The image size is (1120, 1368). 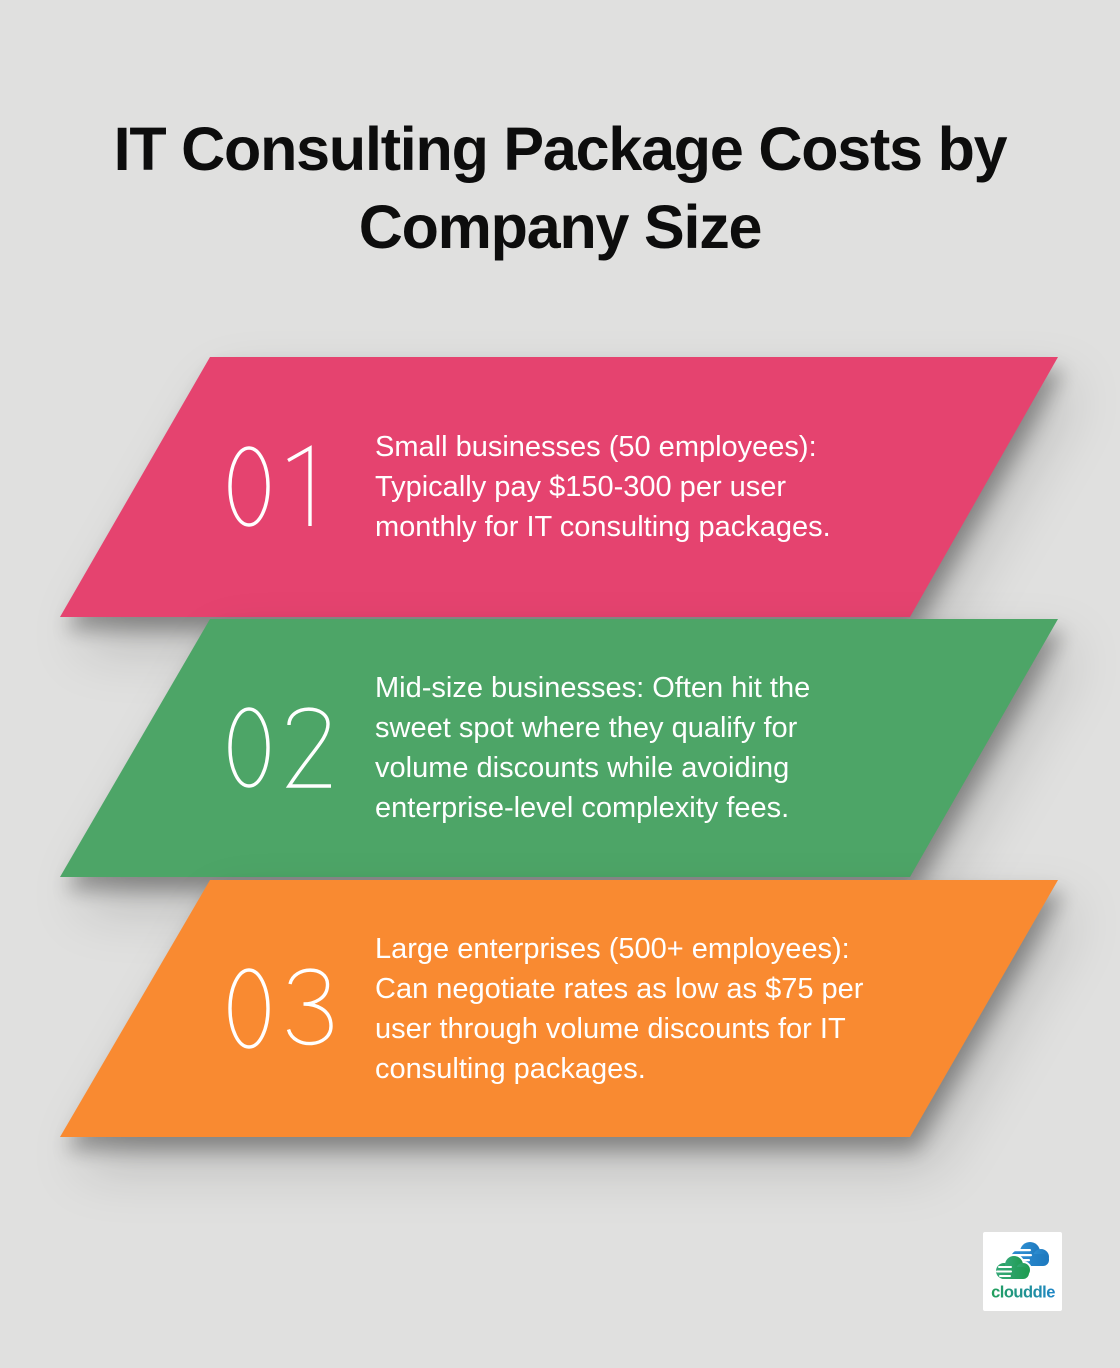 What do you see at coordinates (1021, 1261) in the screenshot?
I see `cloud-icon` at bounding box center [1021, 1261].